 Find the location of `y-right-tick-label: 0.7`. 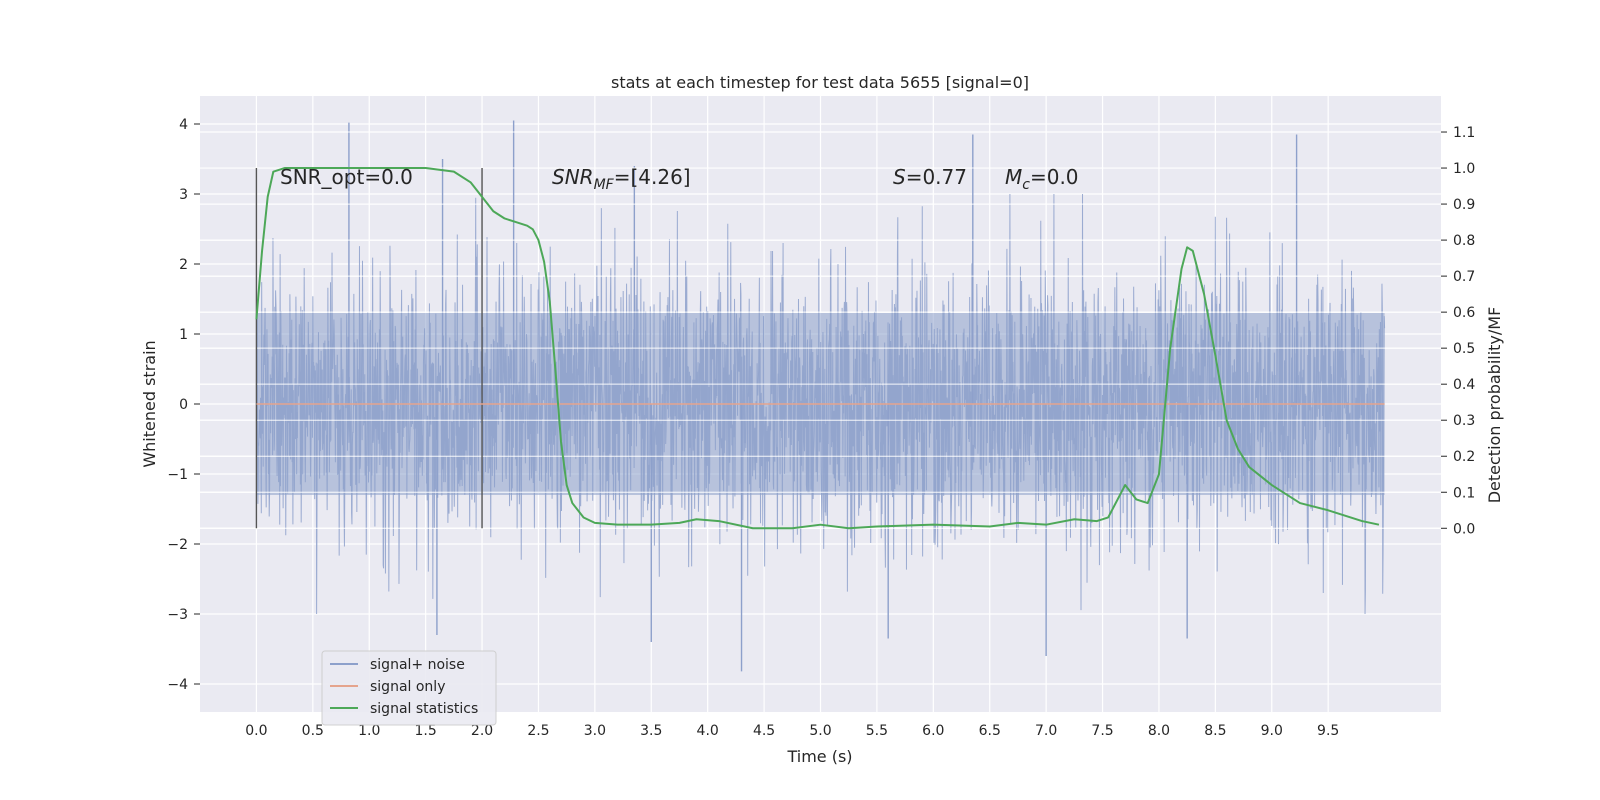

y-right-tick-label: 0.7 is located at coordinates (1464, 277).